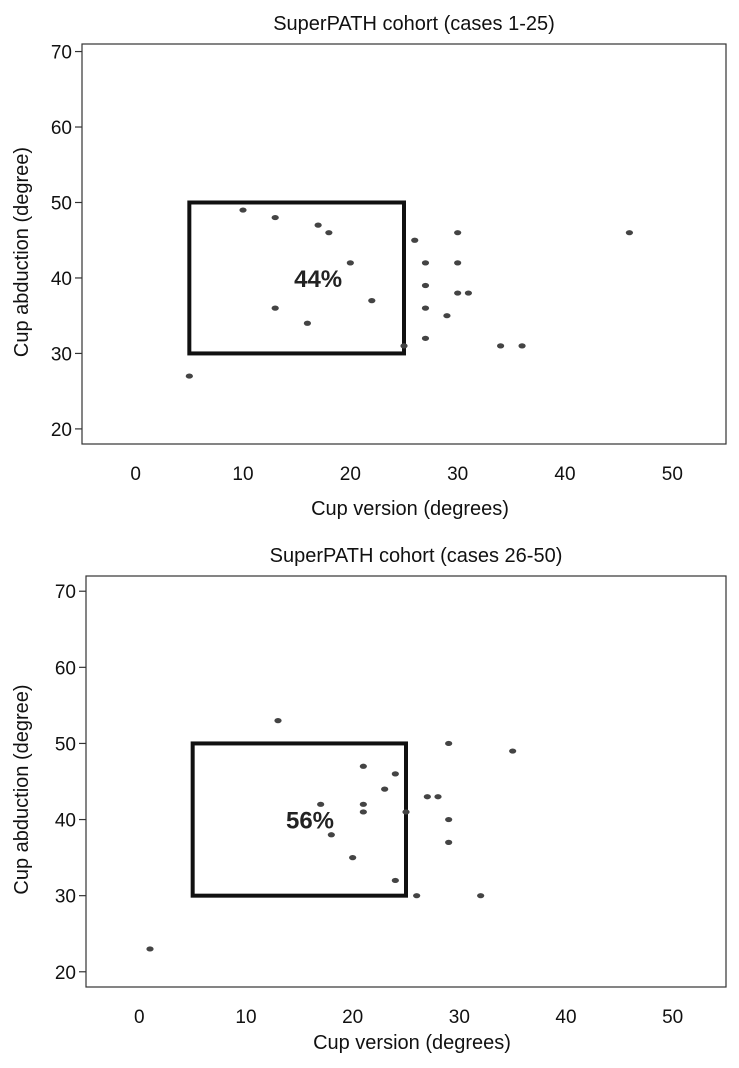  I want to click on target-zone-percentage: 56%, so click(310, 821).